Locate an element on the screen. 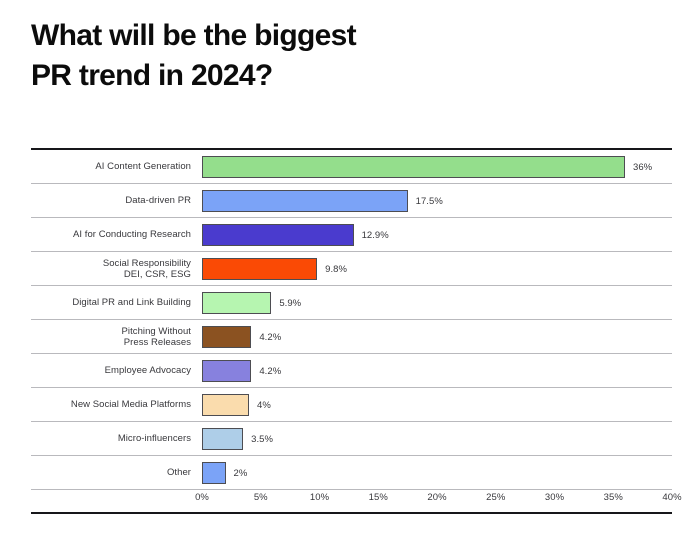  bar-category-label-line-1: Other is located at coordinates (178, 473).